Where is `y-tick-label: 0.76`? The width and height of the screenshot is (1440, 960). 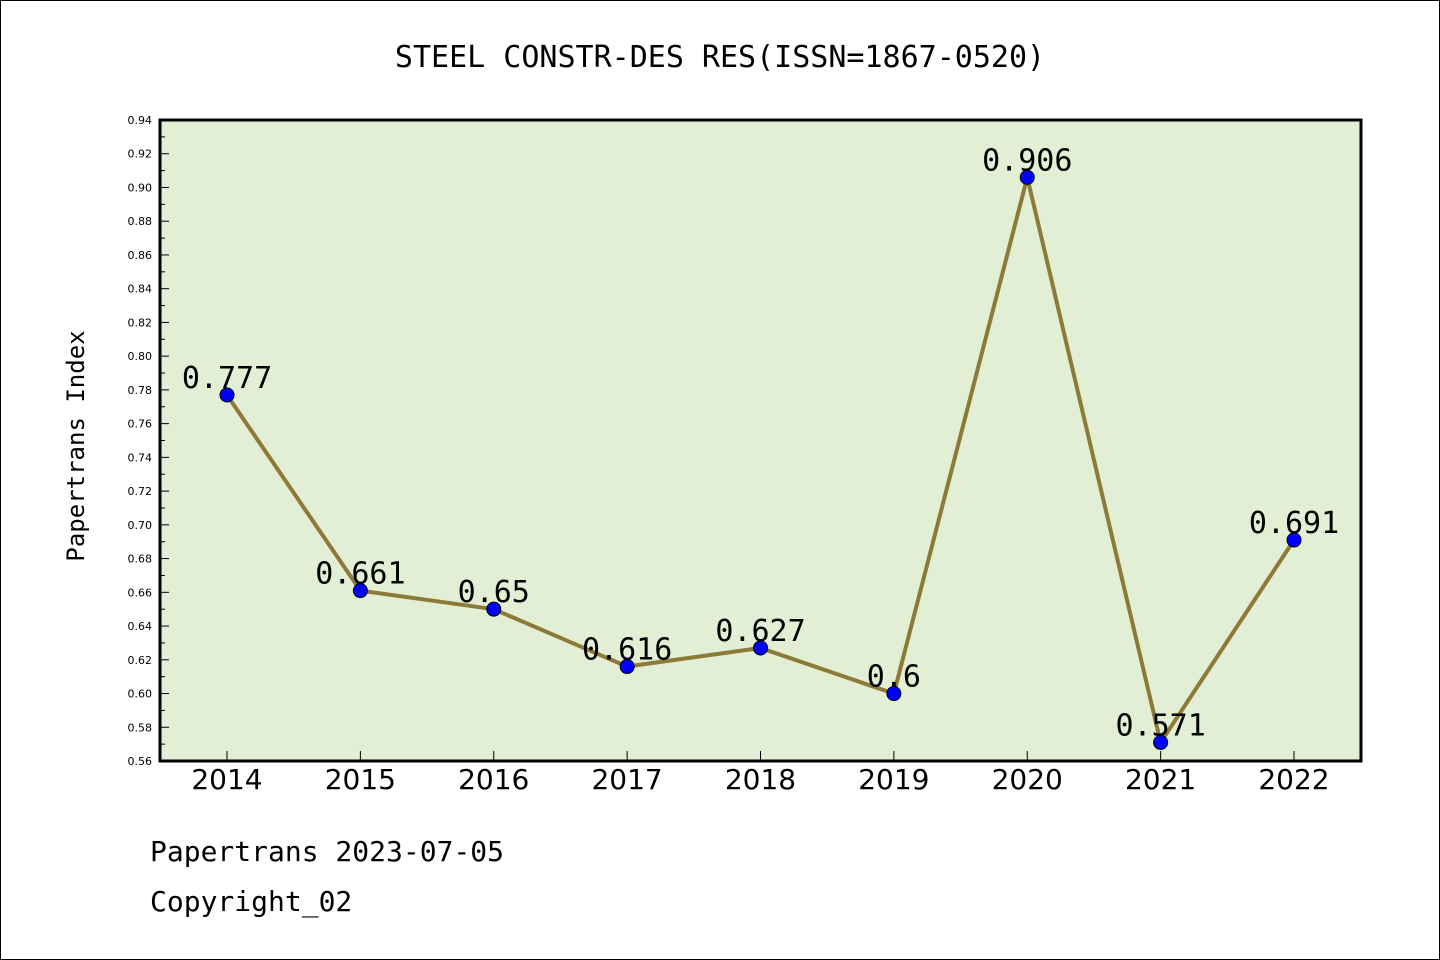
y-tick-label: 0.76 is located at coordinates (140, 424).